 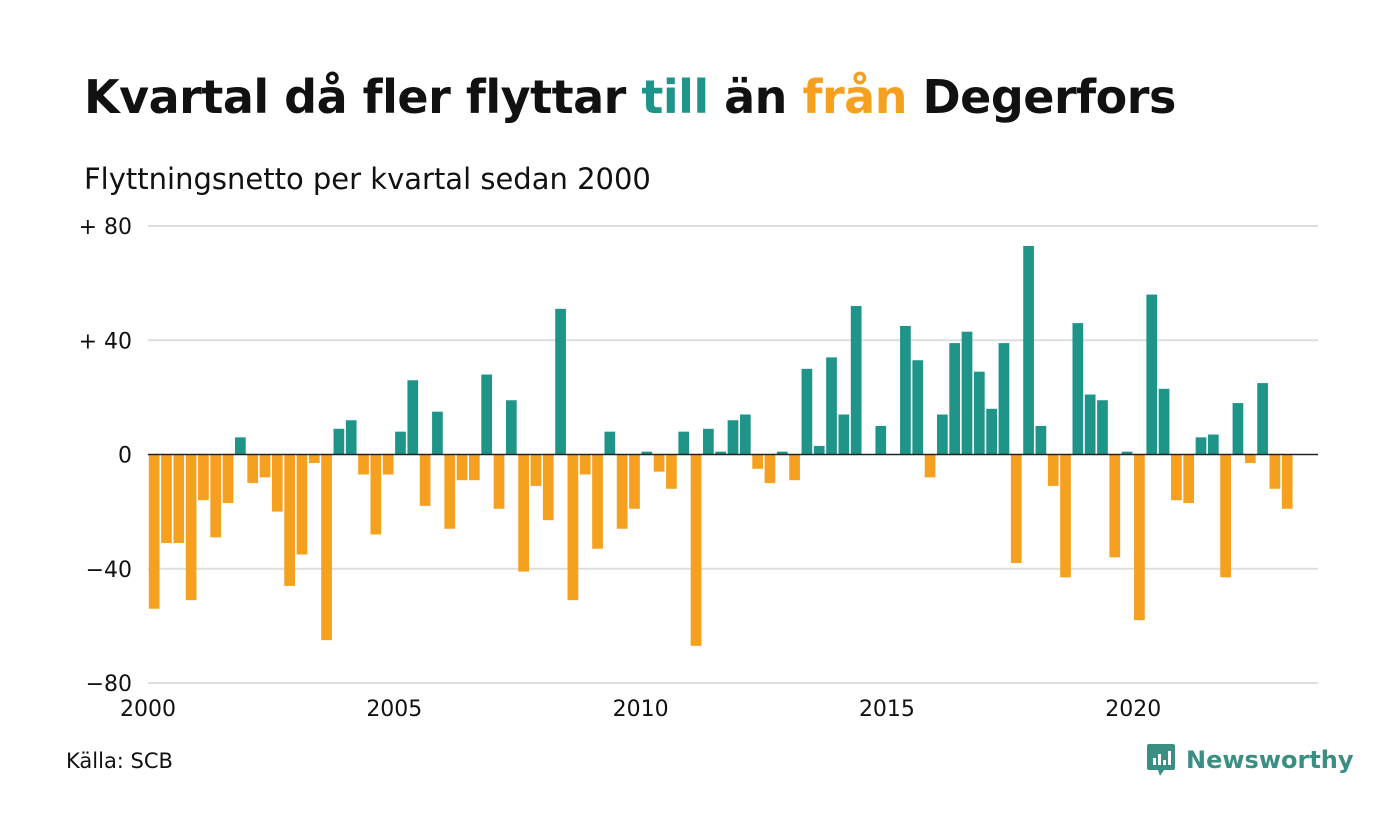 What do you see at coordinates (675, 97) in the screenshot?
I see `title-word-till: till` at bounding box center [675, 97].